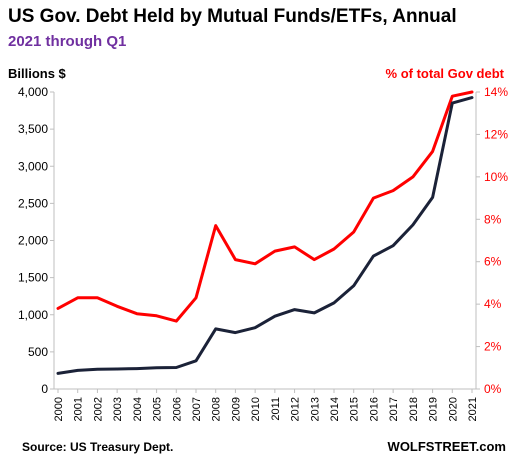 Image resolution: width=518 pixels, height=465 pixels. Describe the element at coordinates (33, 315) in the screenshot. I see `y-left-tick-label: 1,000` at that location.